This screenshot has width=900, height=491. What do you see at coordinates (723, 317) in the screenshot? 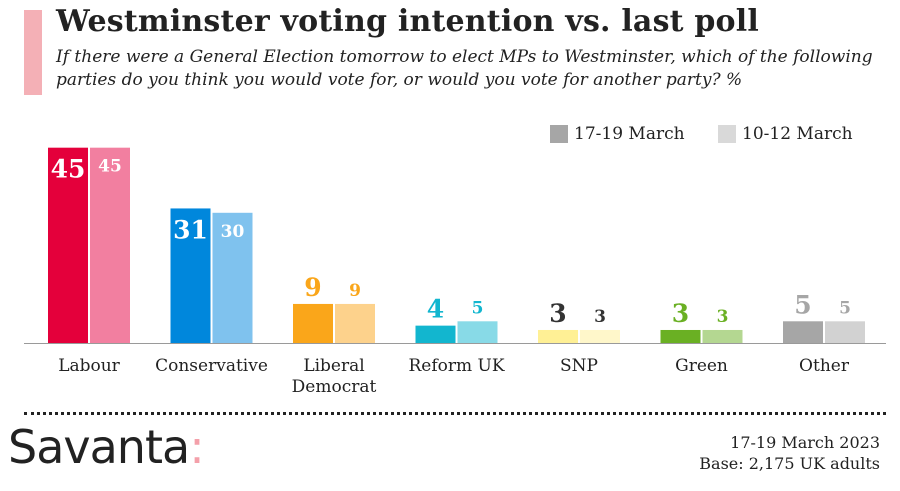
I see `data-label-green-previous: 3` at bounding box center [723, 317].